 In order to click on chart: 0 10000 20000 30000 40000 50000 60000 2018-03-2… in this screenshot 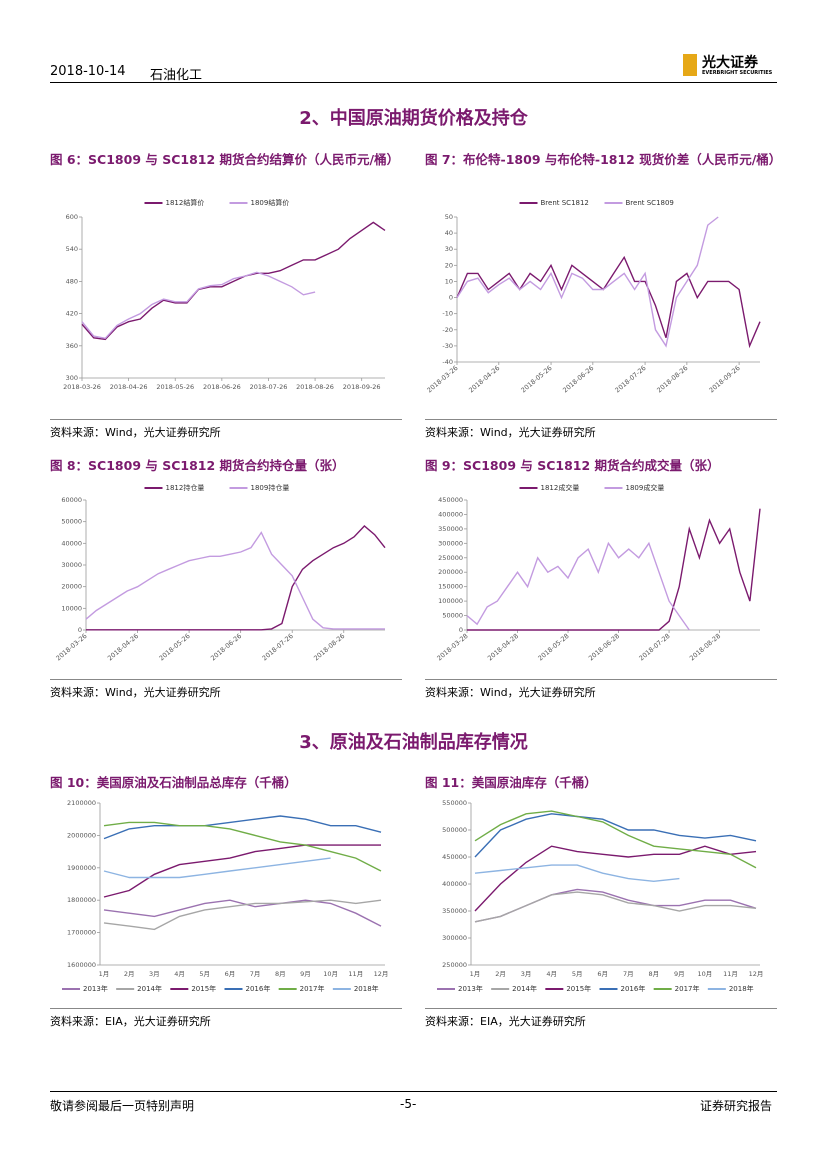, I will do `click(220, 572)`.